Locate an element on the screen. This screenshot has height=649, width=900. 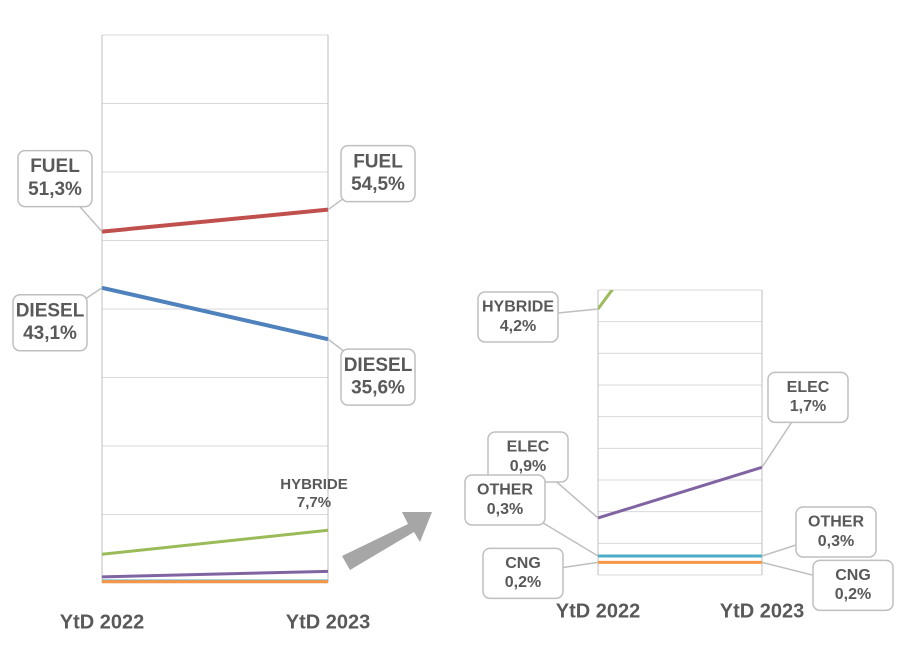
callout-value: 4,2% is located at coordinates (518, 326).